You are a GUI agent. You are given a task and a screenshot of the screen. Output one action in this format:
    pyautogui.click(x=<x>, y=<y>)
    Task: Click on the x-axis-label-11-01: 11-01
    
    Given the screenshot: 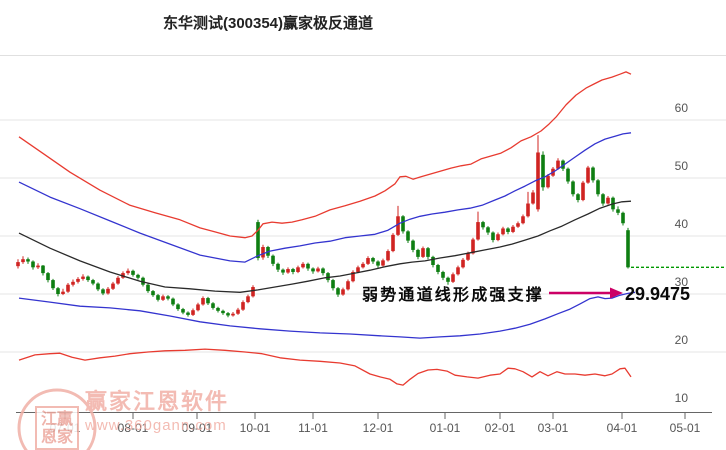 What is the action you would take?
    pyautogui.click(x=313, y=428)
    